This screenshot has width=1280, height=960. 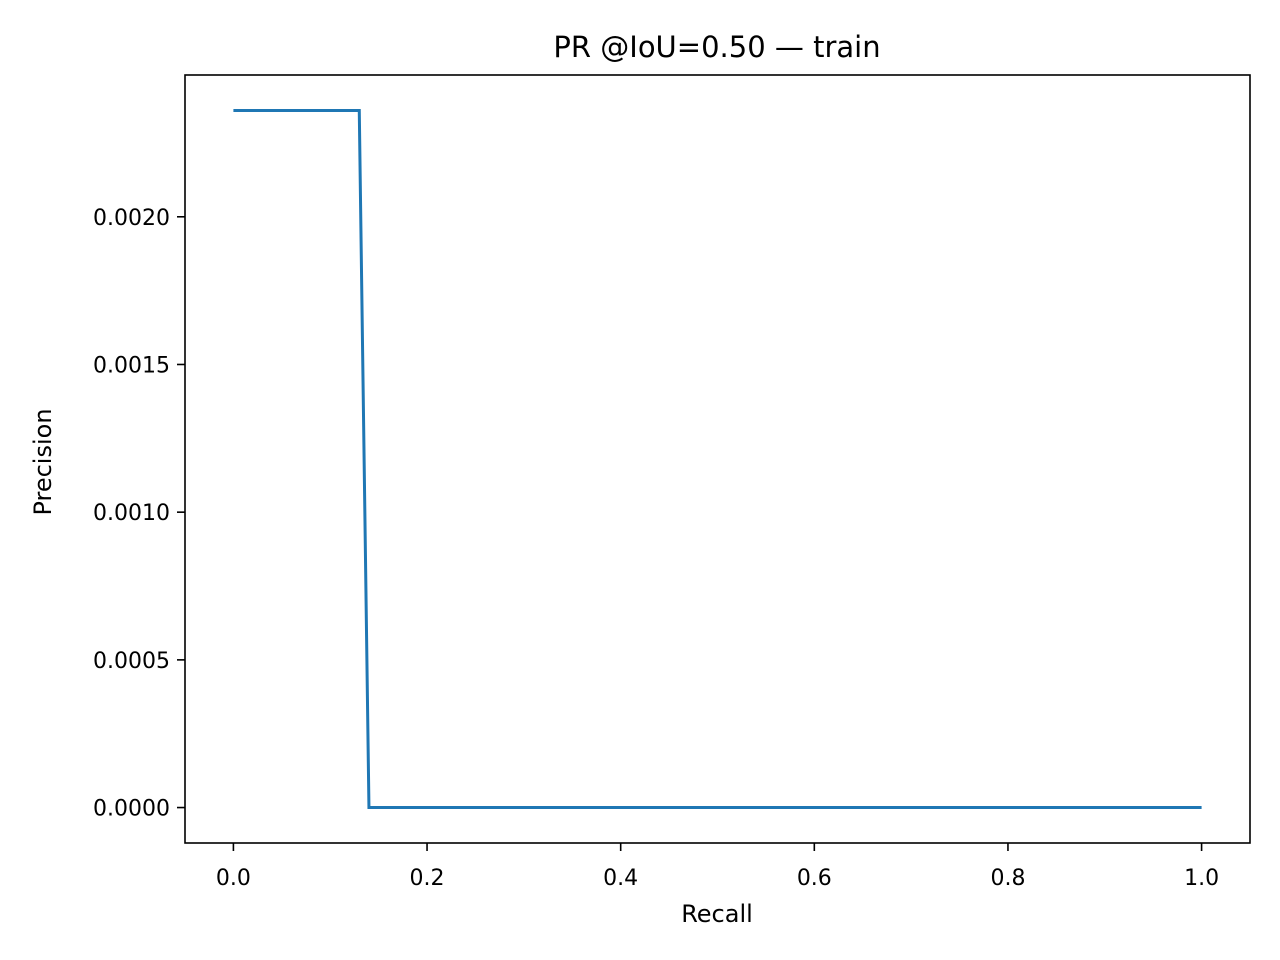 What do you see at coordinates (814, 878) in the screenshot?
I see `x-tick-label: 0.6` at bounding box center [814, 878].